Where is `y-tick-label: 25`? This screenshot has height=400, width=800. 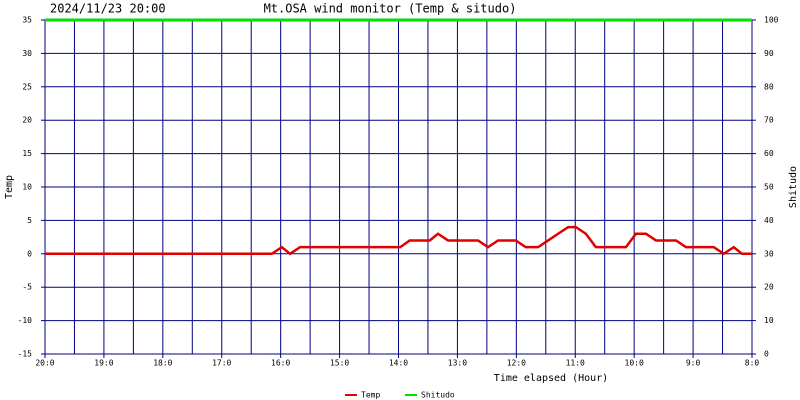 y-tick-label: 25 is located at coordinates (27, 86).